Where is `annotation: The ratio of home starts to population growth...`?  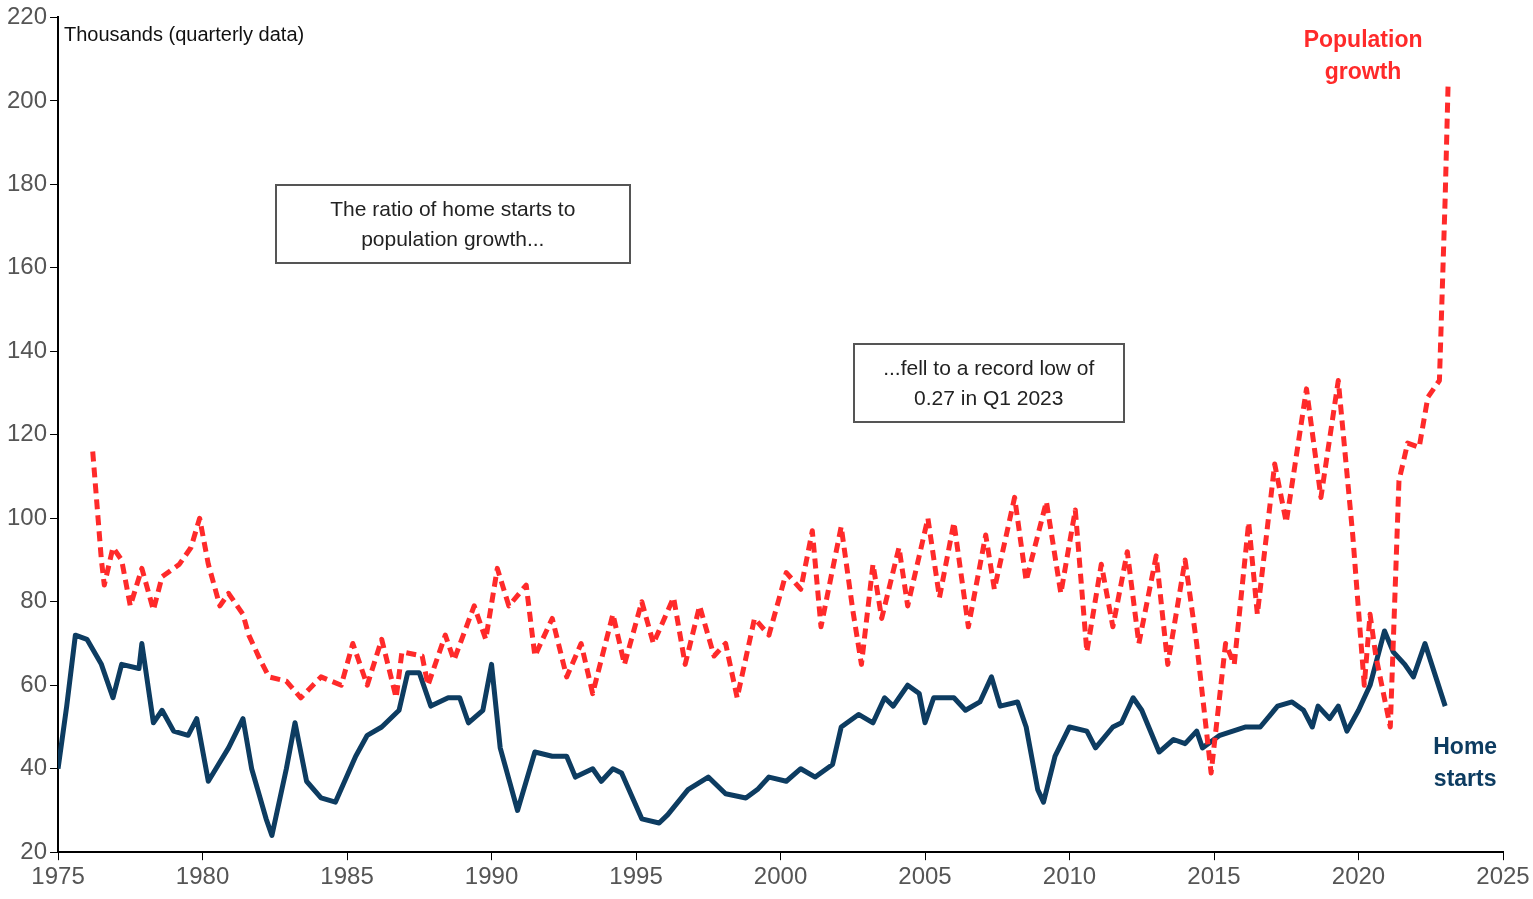
annotation: The ratio of home starts to population growth... is located at coordinates (452, 224).